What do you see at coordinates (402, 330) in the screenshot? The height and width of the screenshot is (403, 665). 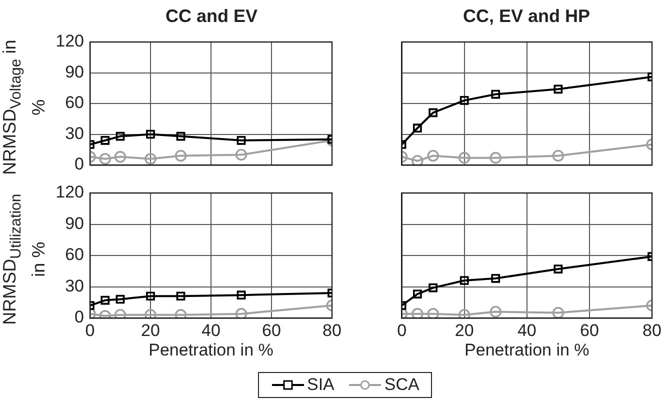 I see `x-tick-label: 0` at bounding box center [402, 330].